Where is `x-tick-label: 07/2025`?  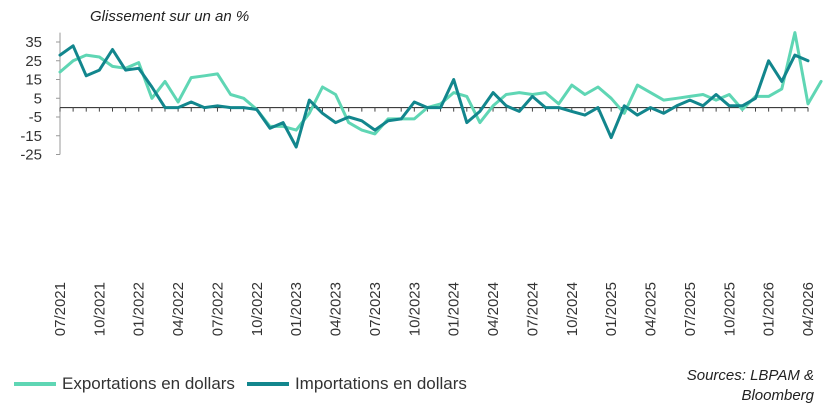 x-tick-label: 07/2025 is located at coordinates (690, 309).